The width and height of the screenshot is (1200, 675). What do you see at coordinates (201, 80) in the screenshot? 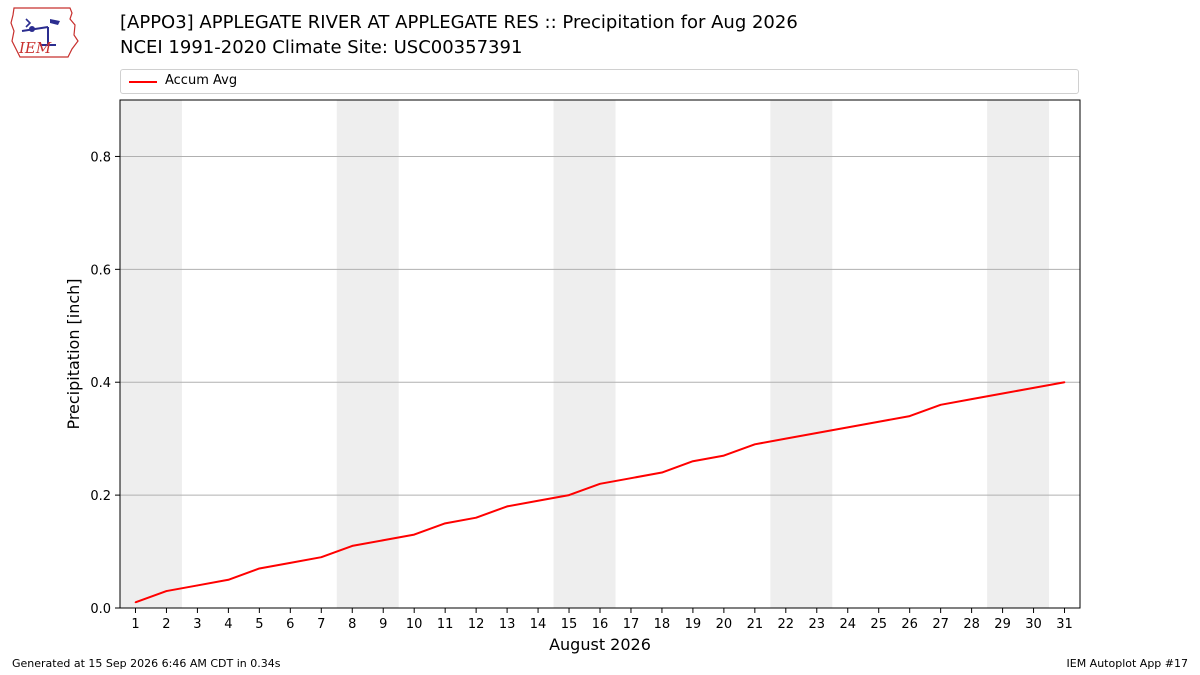
I see `legend-label-accum-avg: Accum Avg` at bounding box center [201, 80].